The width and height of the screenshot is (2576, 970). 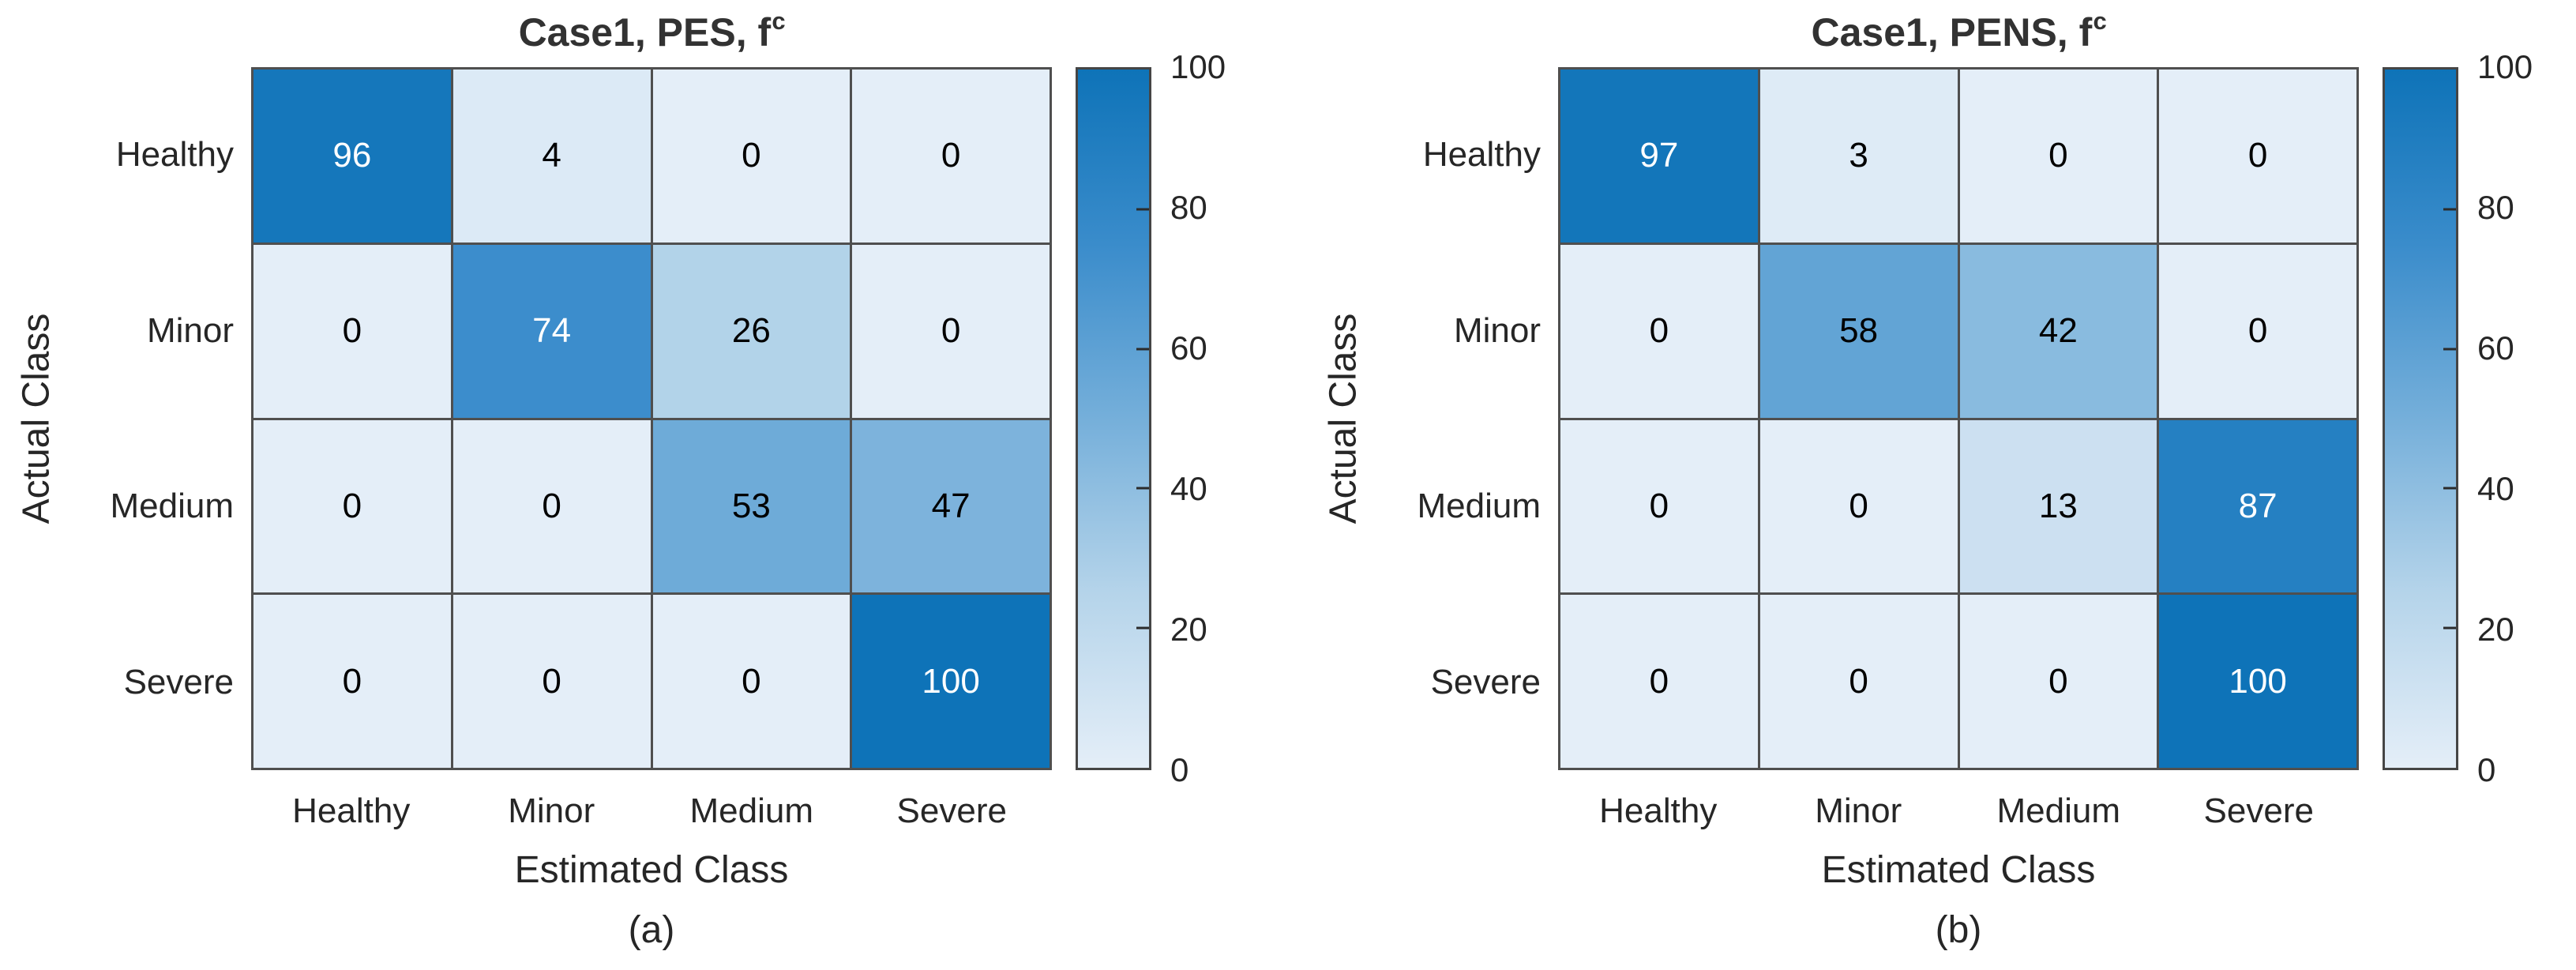 I want to click on matrix-cell-minor-minor: 58, so click(x=1858, y=331).